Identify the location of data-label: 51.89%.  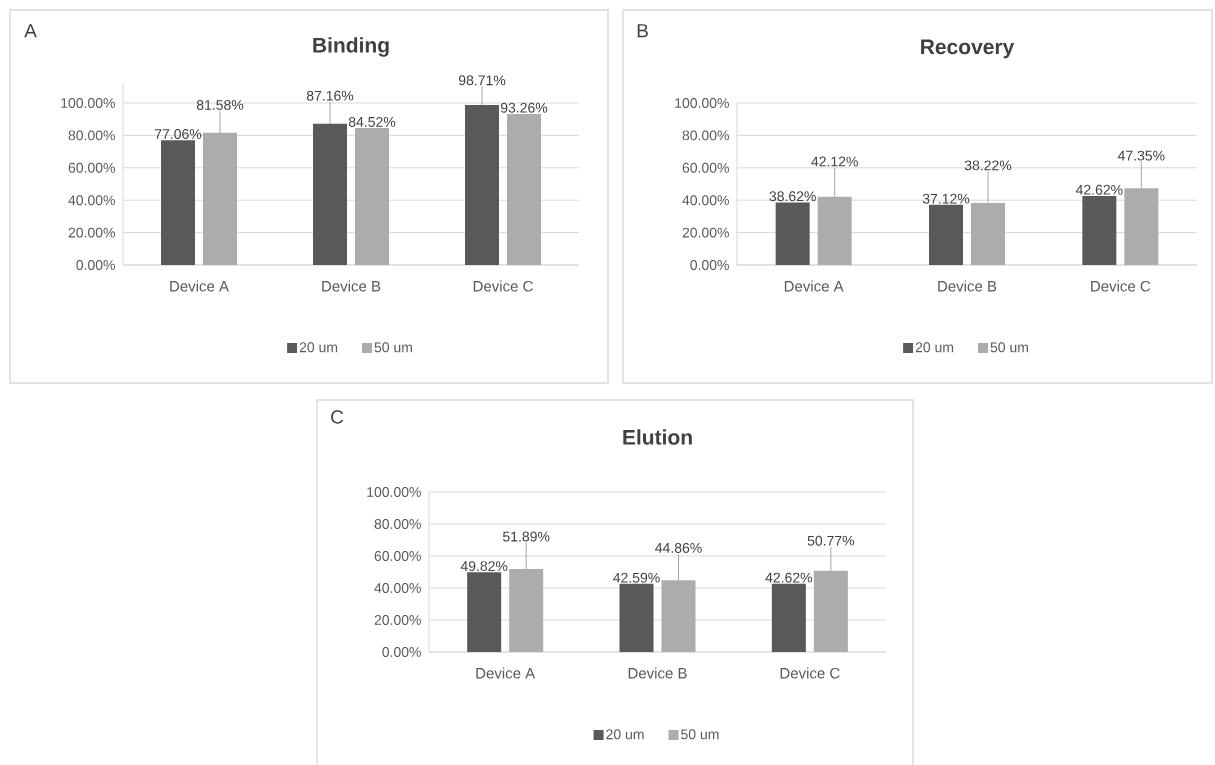
(526, 536).